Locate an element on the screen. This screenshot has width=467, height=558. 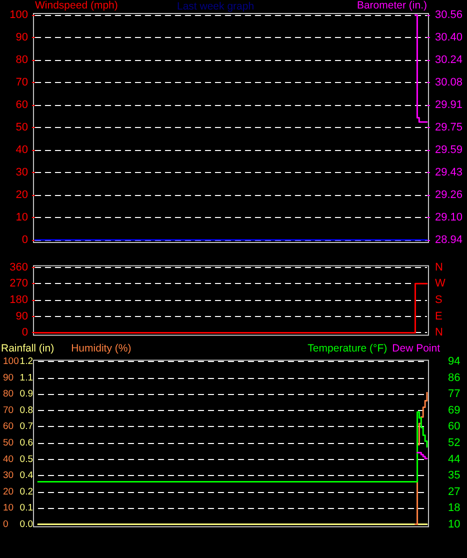
y-tick-label: 0.1 is located at coordinates (26, 508).